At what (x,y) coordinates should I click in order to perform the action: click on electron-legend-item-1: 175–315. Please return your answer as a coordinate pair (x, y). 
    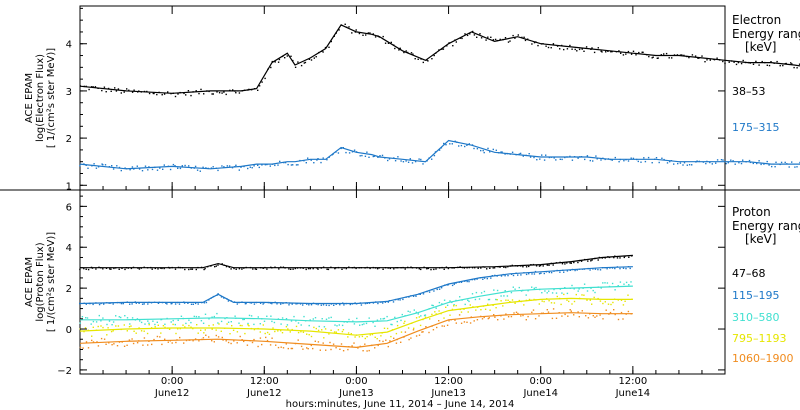
    Looking at the image, I should click on (756, 127).